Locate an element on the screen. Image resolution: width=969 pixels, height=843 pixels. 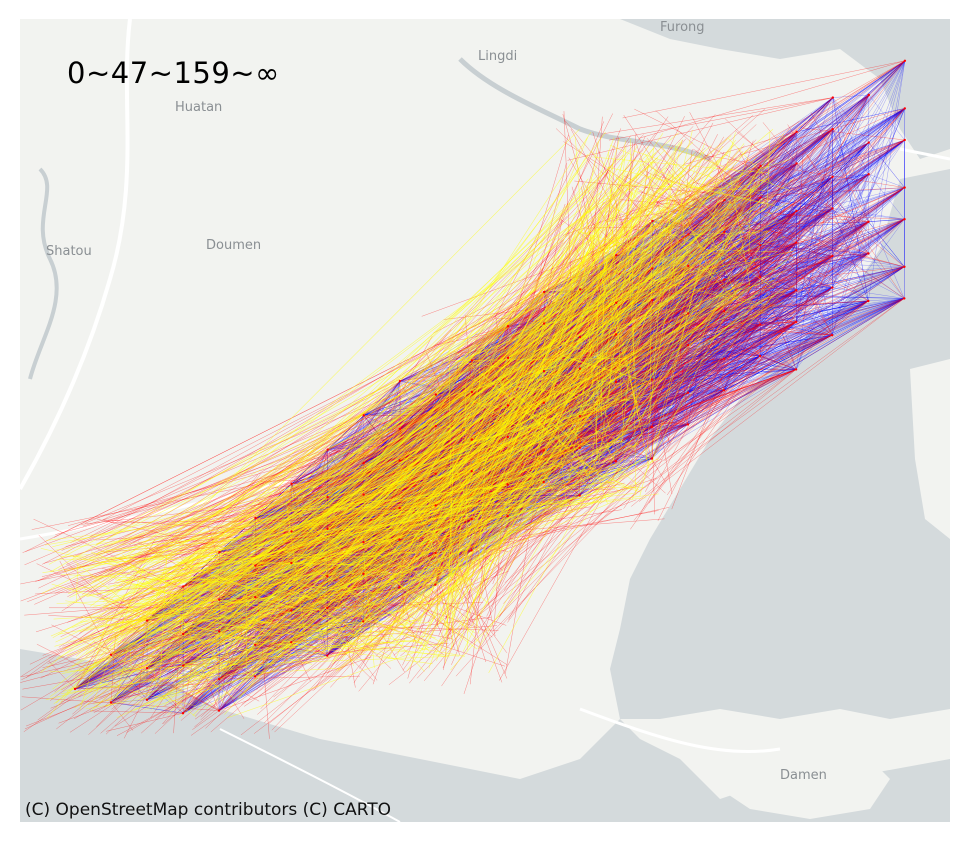
place-label-damen: Damen is located at coordinates (803, 775).